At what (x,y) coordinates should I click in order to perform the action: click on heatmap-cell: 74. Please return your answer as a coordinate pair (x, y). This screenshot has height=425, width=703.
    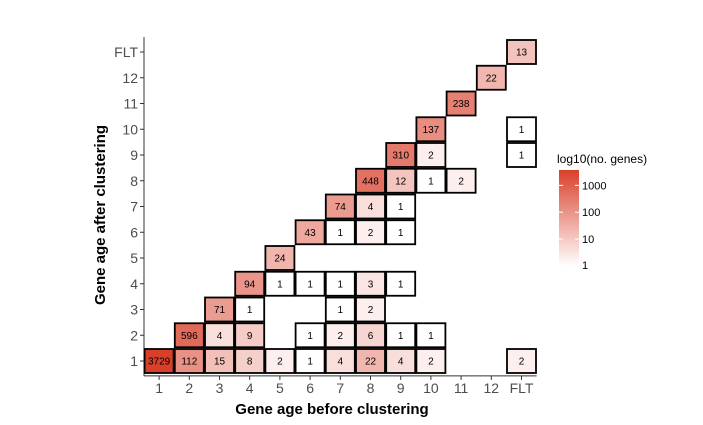
    Looking at the image, I should click on (340, 206).